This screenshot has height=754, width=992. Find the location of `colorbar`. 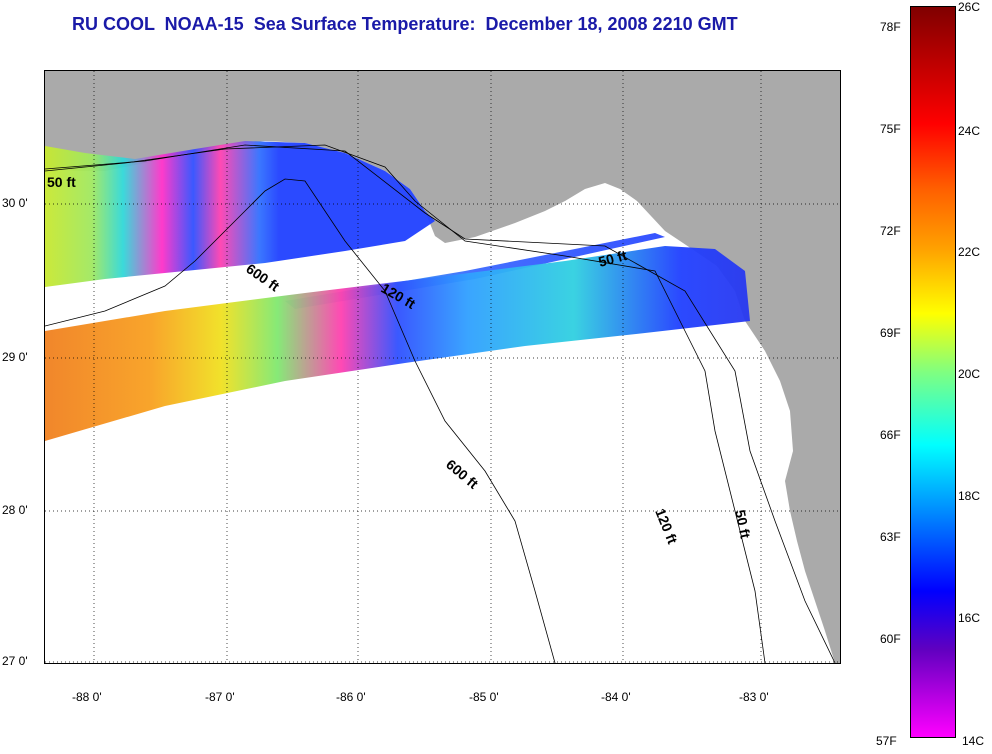

colorbar is located at coordinates (933, 372).